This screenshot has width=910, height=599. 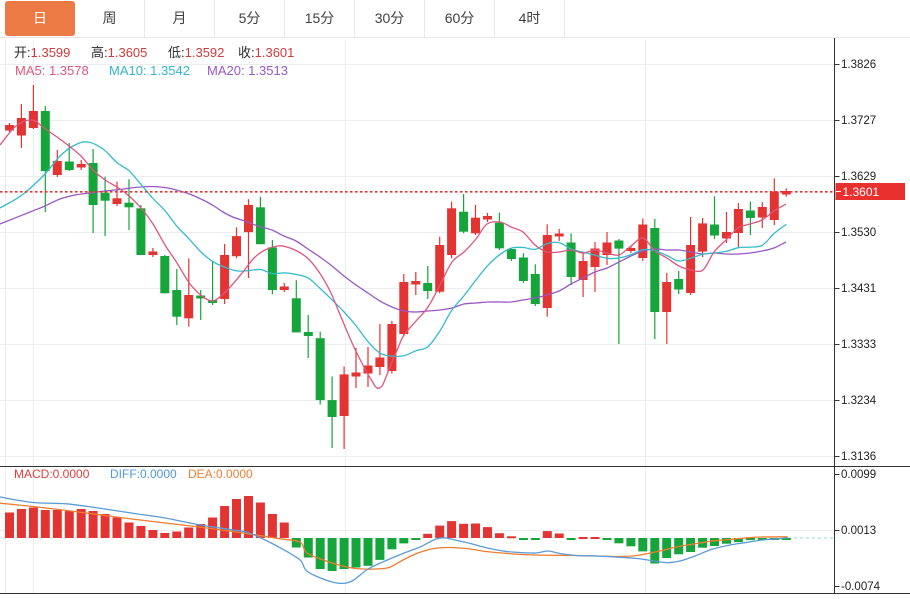 What do you see at coordinates (858, 475) in the screenshot?
I see `svg-text: 0.0099` at bounding box center [858, 475].